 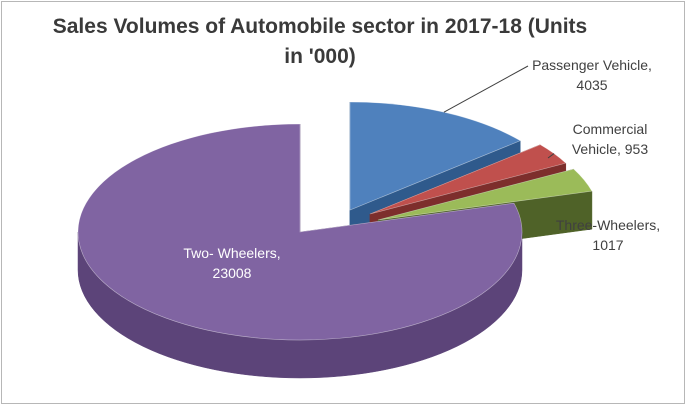 What do you see at coordinates (232, 273) in the screenshot?
I see `slice-label-line: 23008` at bounding box center [232, 273].